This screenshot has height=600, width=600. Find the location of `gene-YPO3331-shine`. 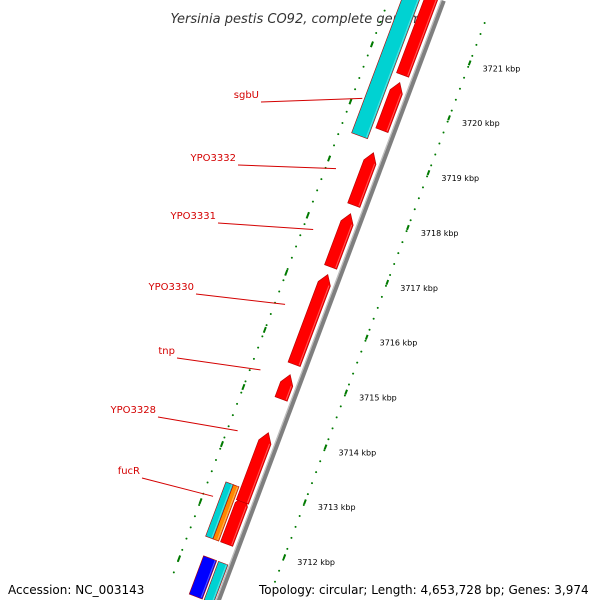

gene-YPO3331-shine is located at coordinates (344, 246).